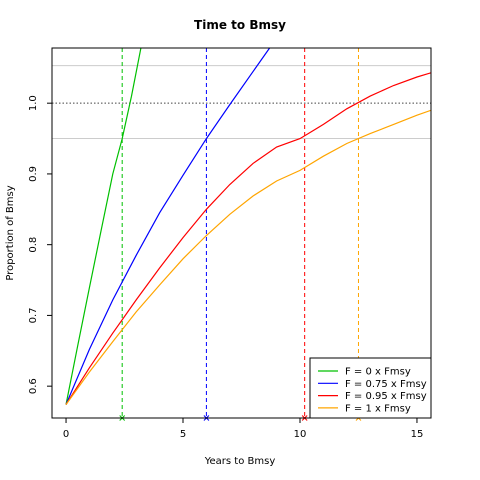 The height and width of the screenshot is (480, 480). Describe the element at coordinates (10, 232) in the screenshot. I see `y-axis-label: Proportion of Bmsy` at that location.